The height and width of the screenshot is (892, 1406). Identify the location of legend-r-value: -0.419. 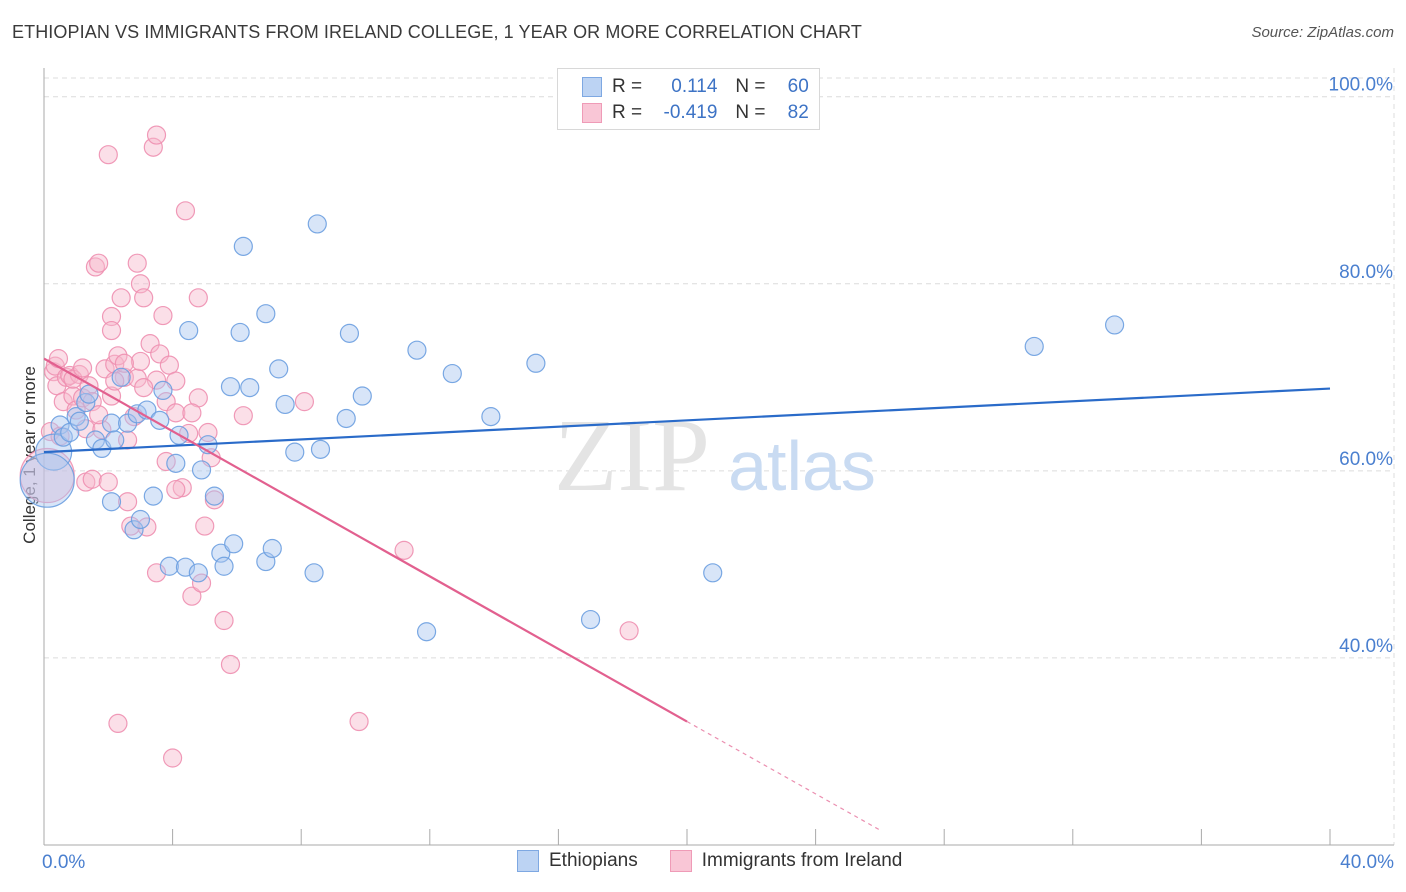
(690, 112).